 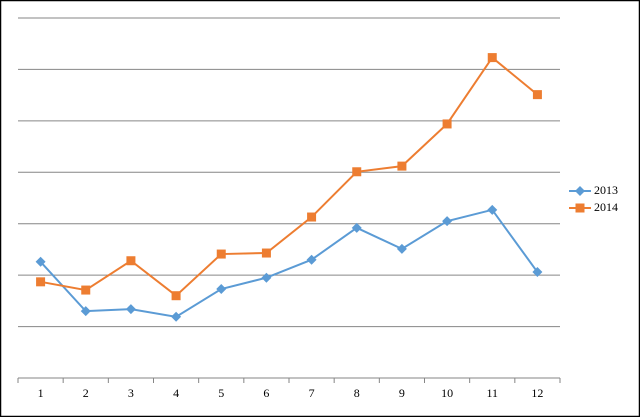 I want to click on x-tick-label: 11, so click(x=492, y=393).